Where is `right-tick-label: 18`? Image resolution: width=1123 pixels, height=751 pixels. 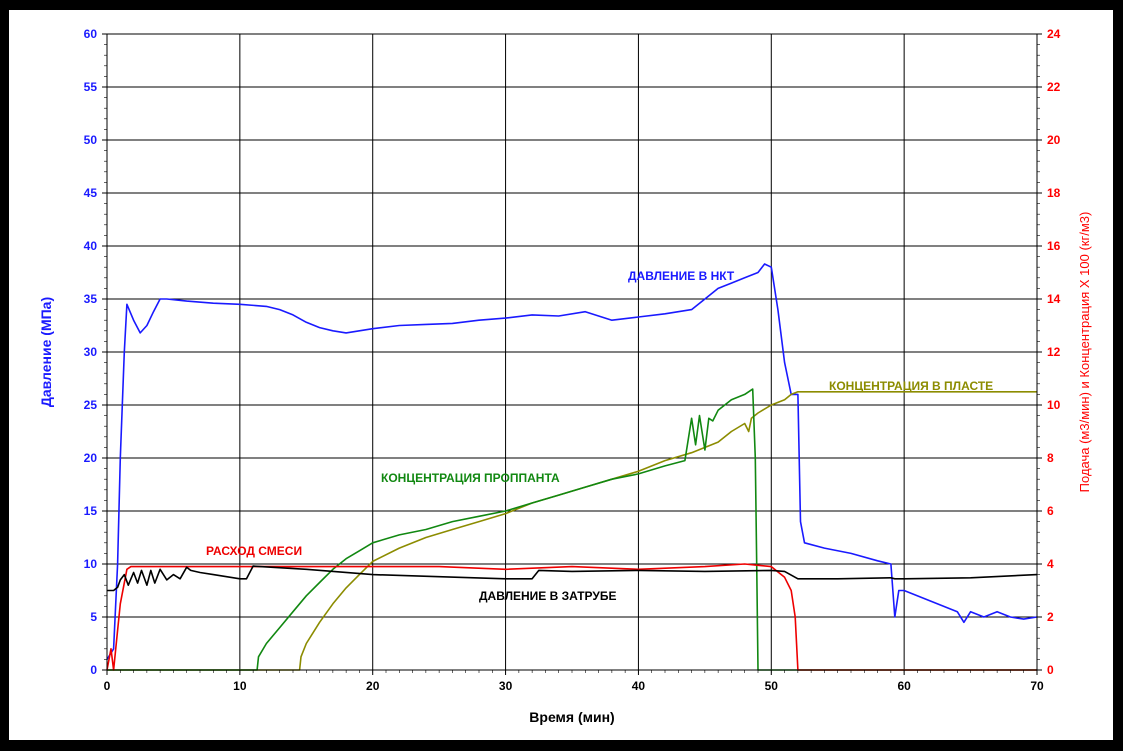
right-tick-label: 18 is located at coordinates (1054, 193).